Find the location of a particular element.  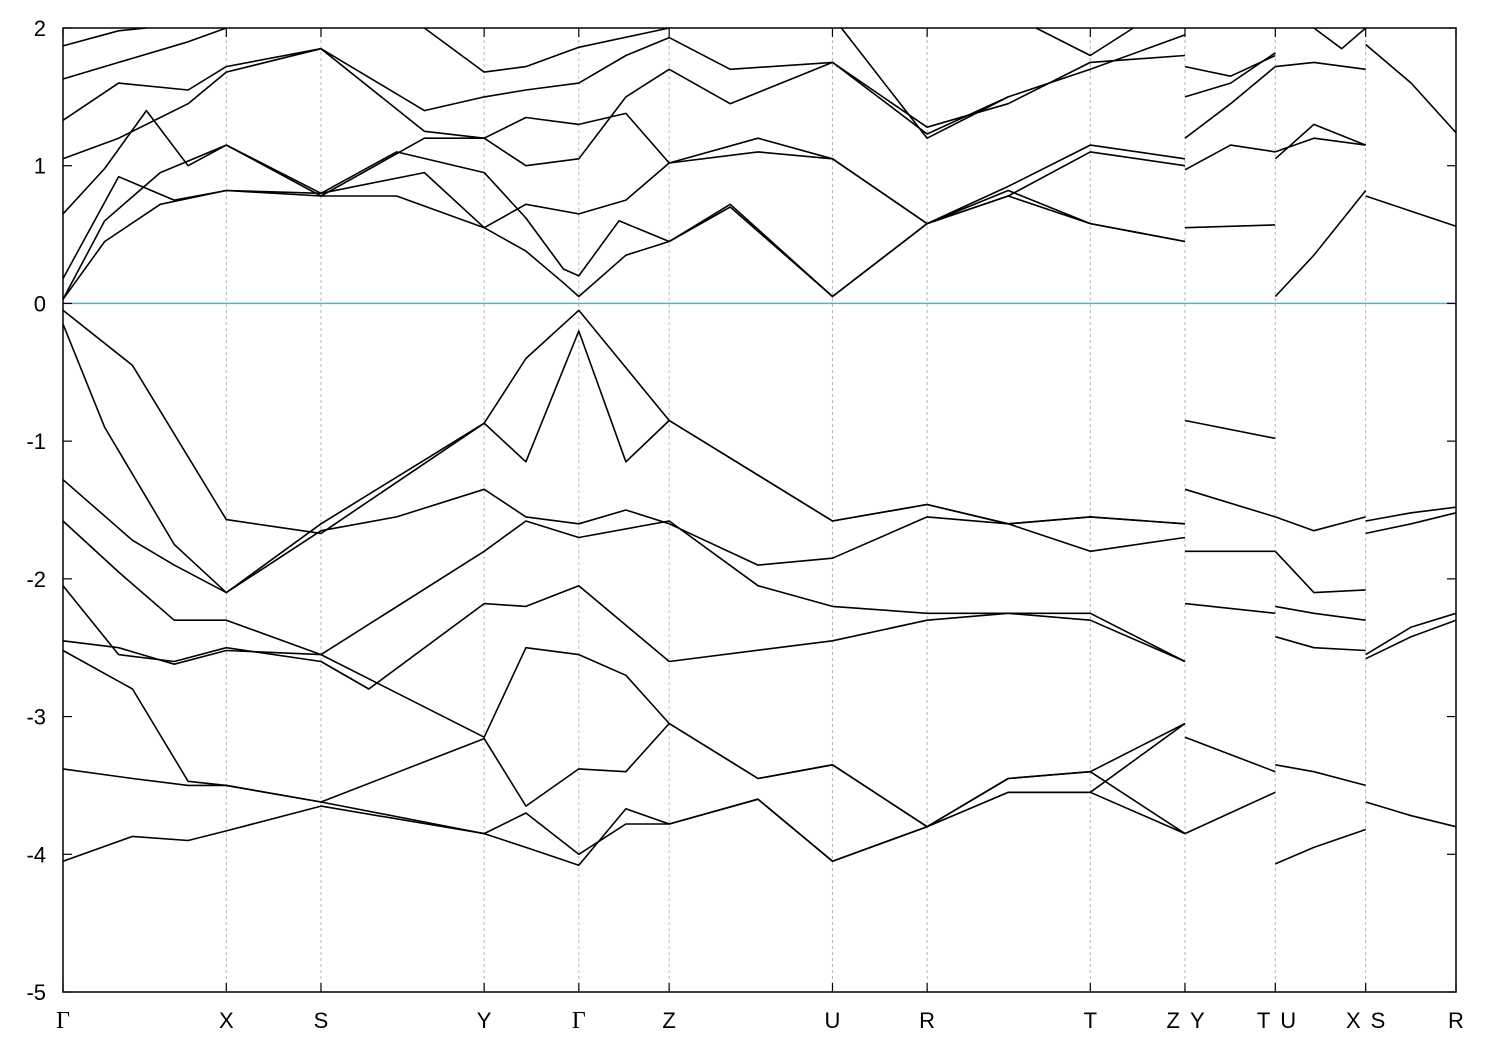

ytick-label: -5 is located at coordinates (36, 992).